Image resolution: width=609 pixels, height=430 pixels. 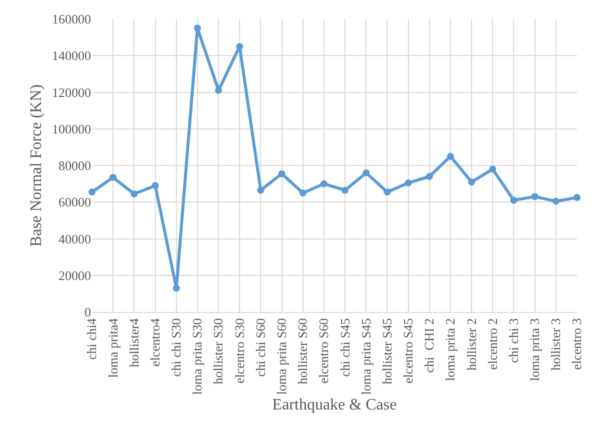 What do you see at coordinates (260, 347) in the screenshot?
I see `x-tick-label: chi chi S60` at bounding box center [260, 347].